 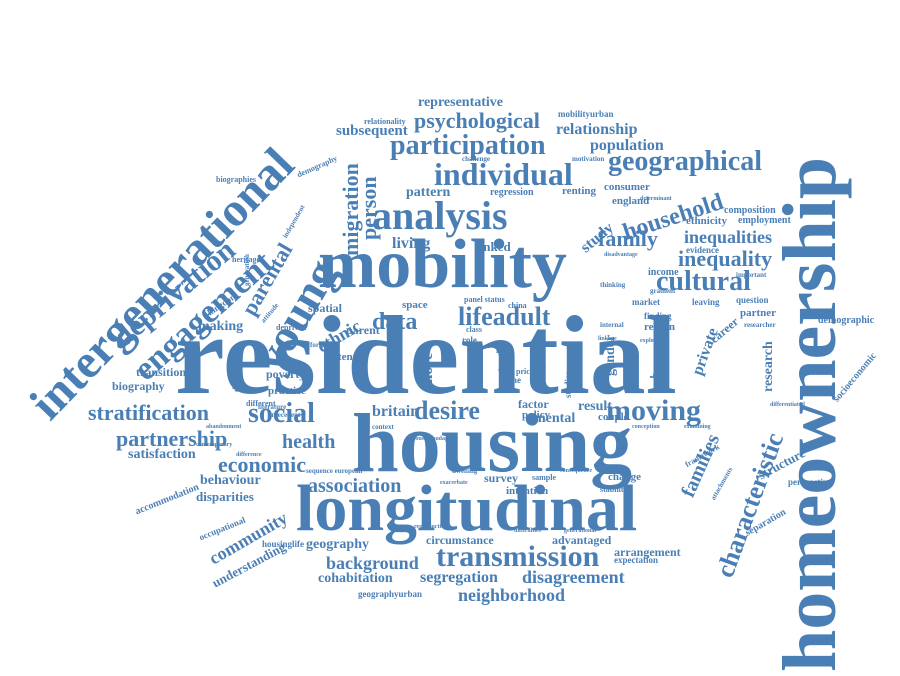 What do you see at coordinates (525, 371) in the screenshot?
I see `word-price: price` at bounding box center [525, 371].